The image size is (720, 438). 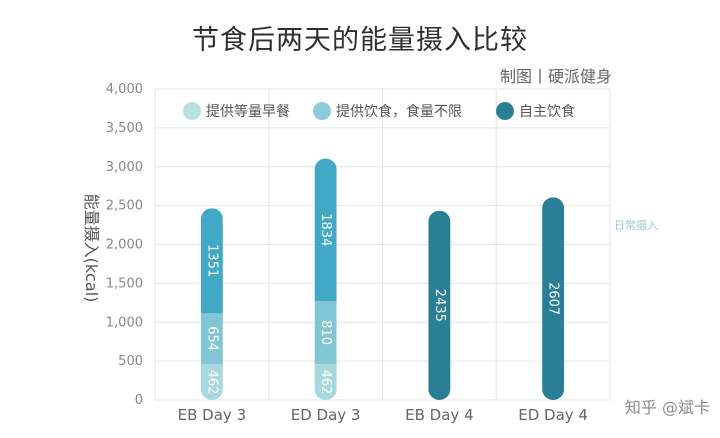 What do you see at coordinates (547, 111) in the screenshot?
I see `legend-label: 自主饮食` at bounding box center [547, 111].